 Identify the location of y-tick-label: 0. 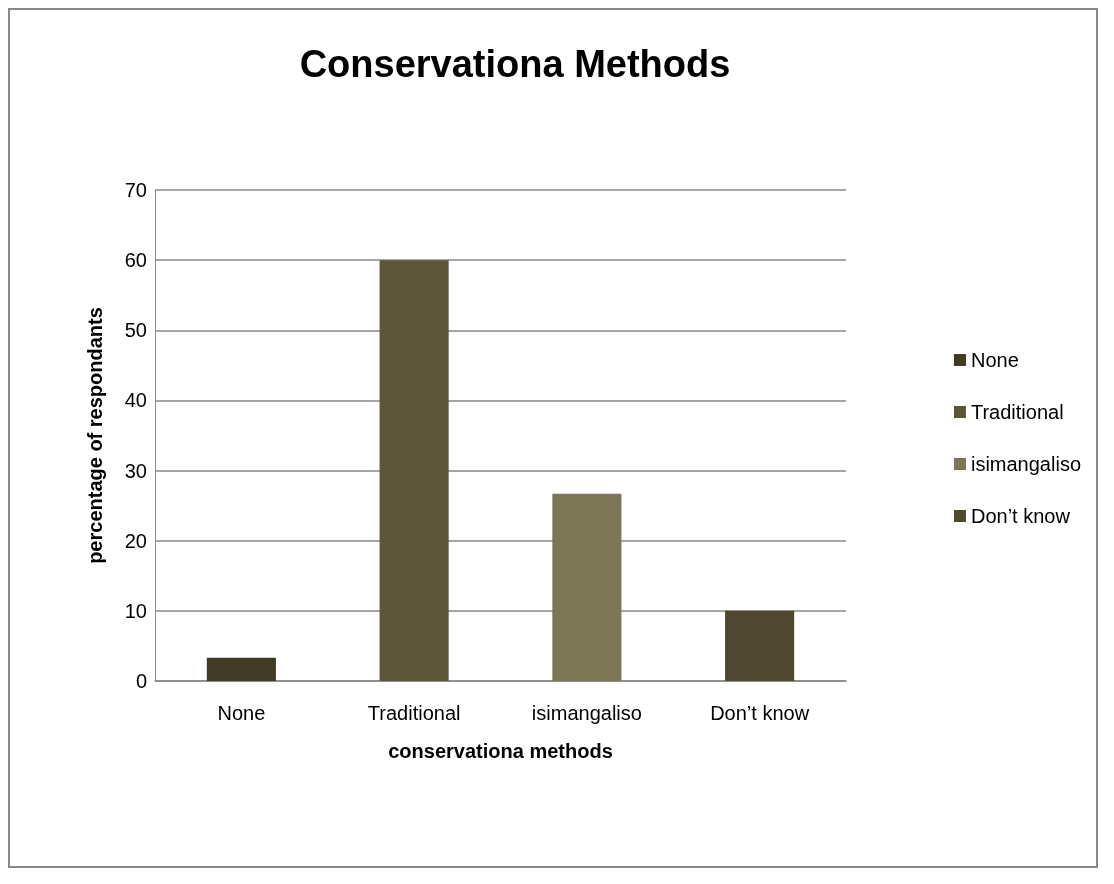
(141, 681).